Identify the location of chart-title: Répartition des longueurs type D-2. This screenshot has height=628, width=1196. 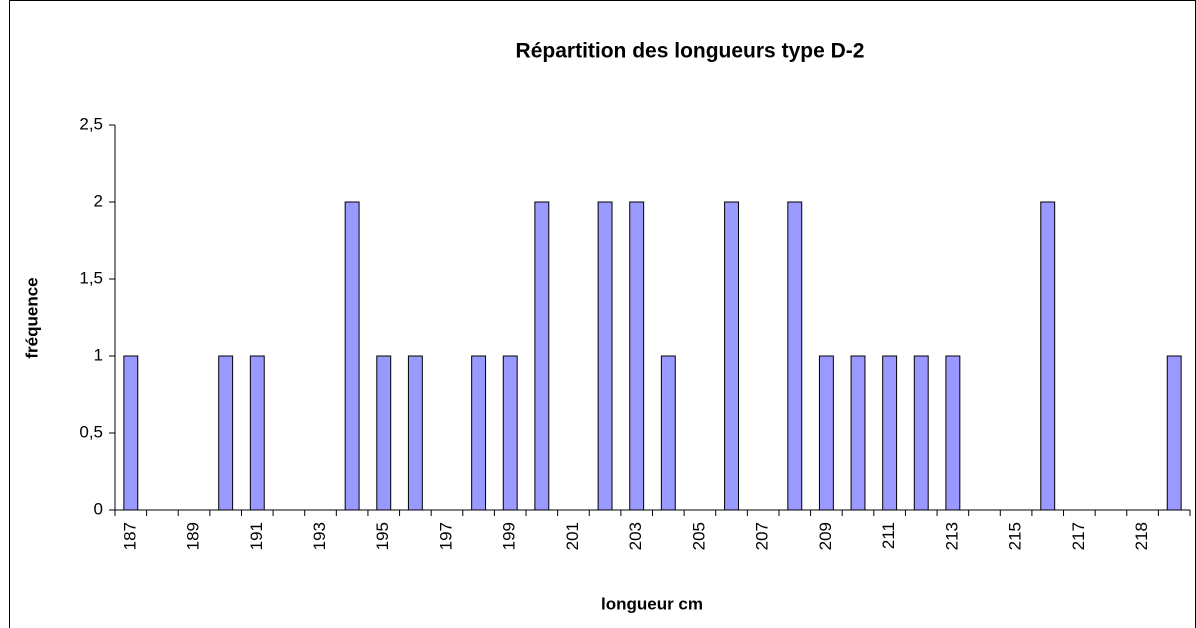
(690, 51).